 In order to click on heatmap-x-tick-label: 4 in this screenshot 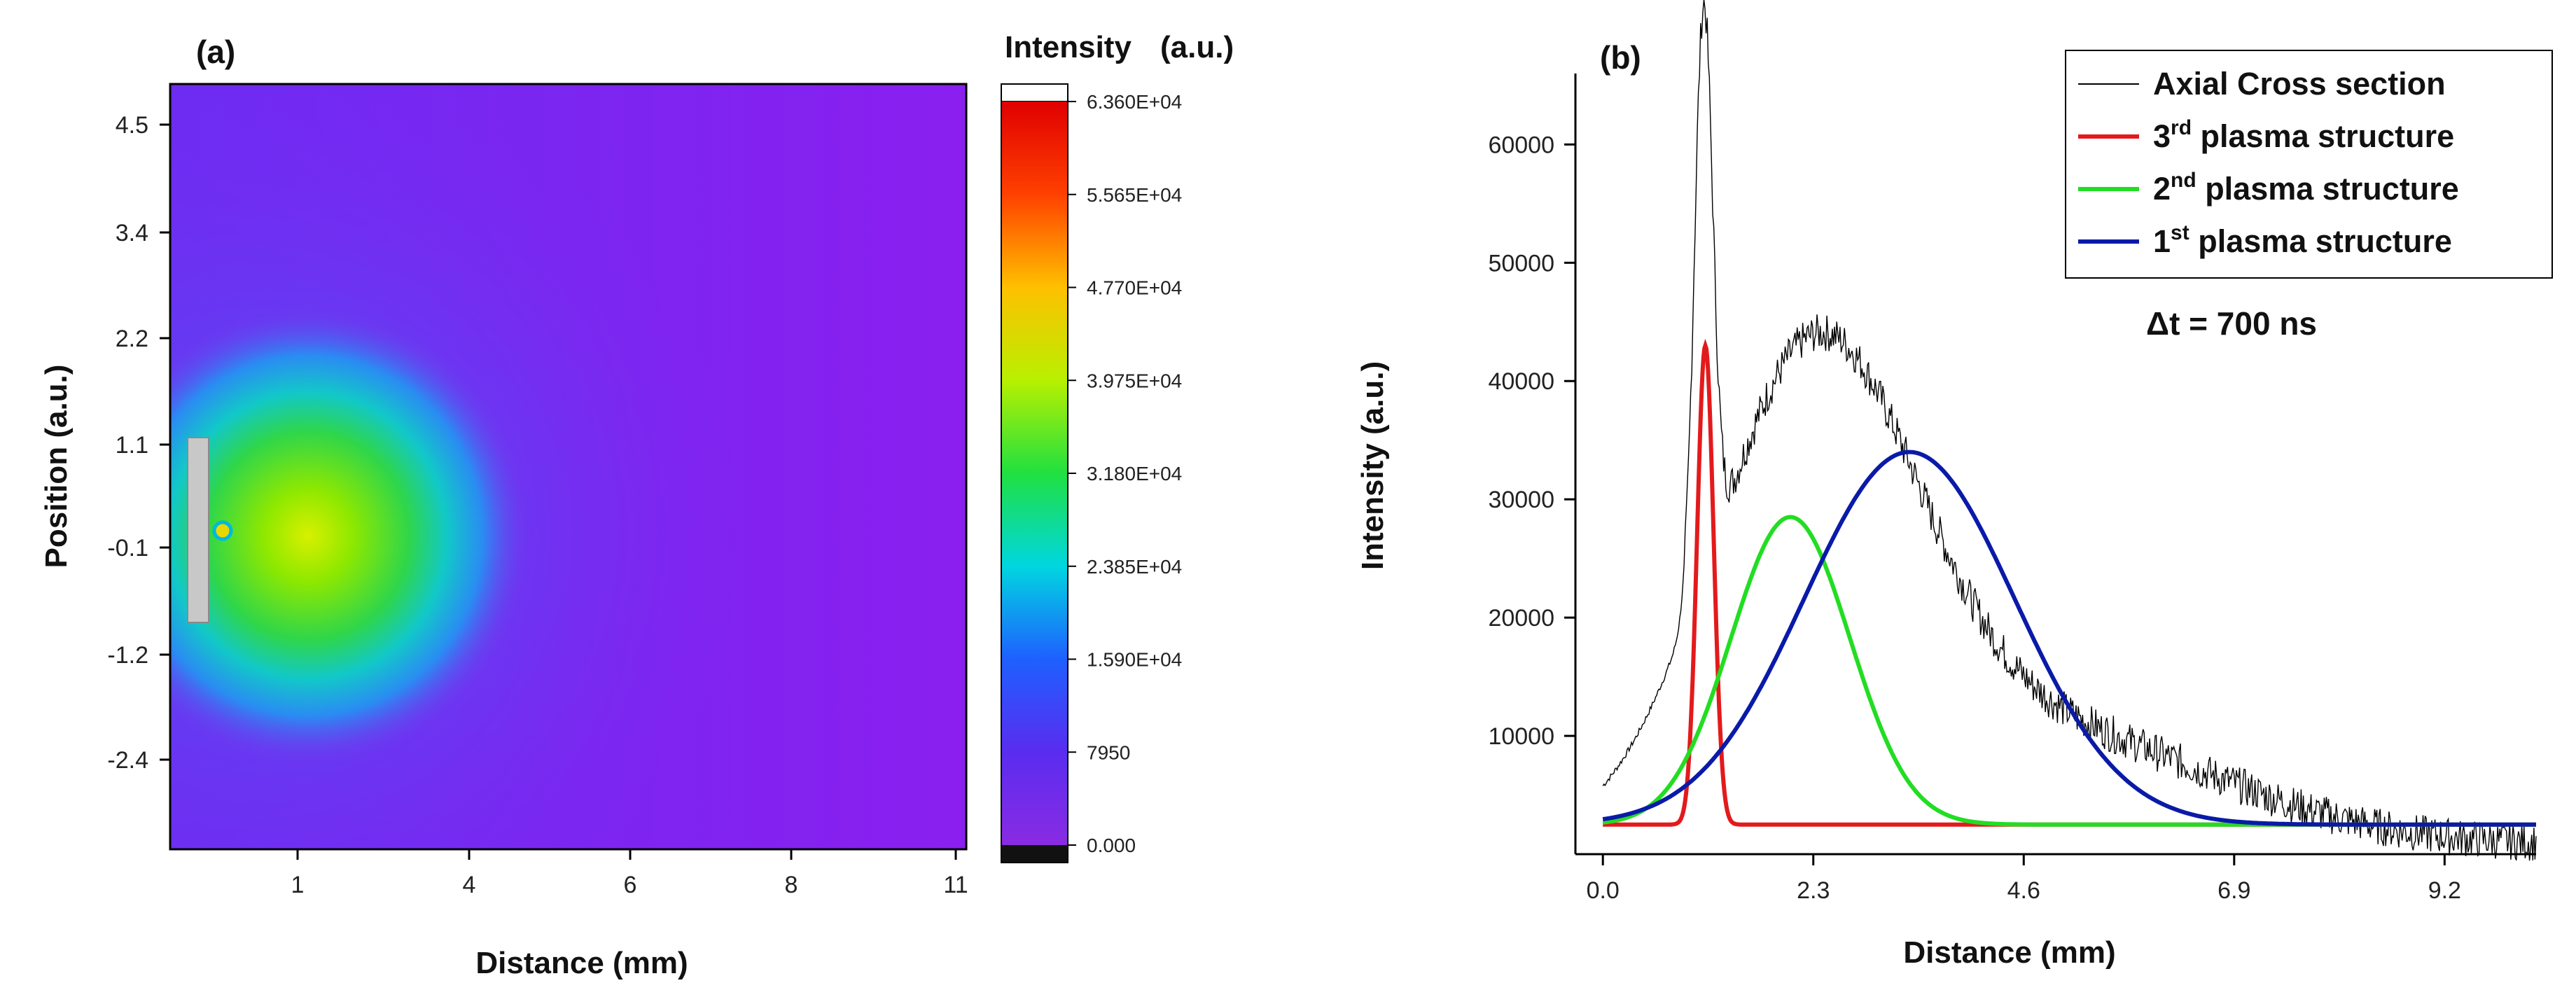, I will do `click(469, 885)`.